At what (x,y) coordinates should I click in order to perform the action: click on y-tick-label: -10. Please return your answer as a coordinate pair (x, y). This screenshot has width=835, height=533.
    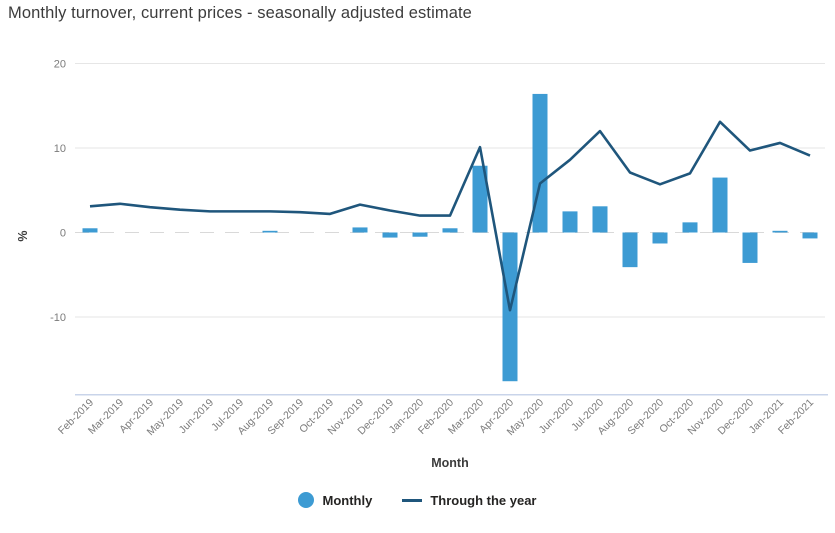
    Looking at the image, I should click on (58, 318).